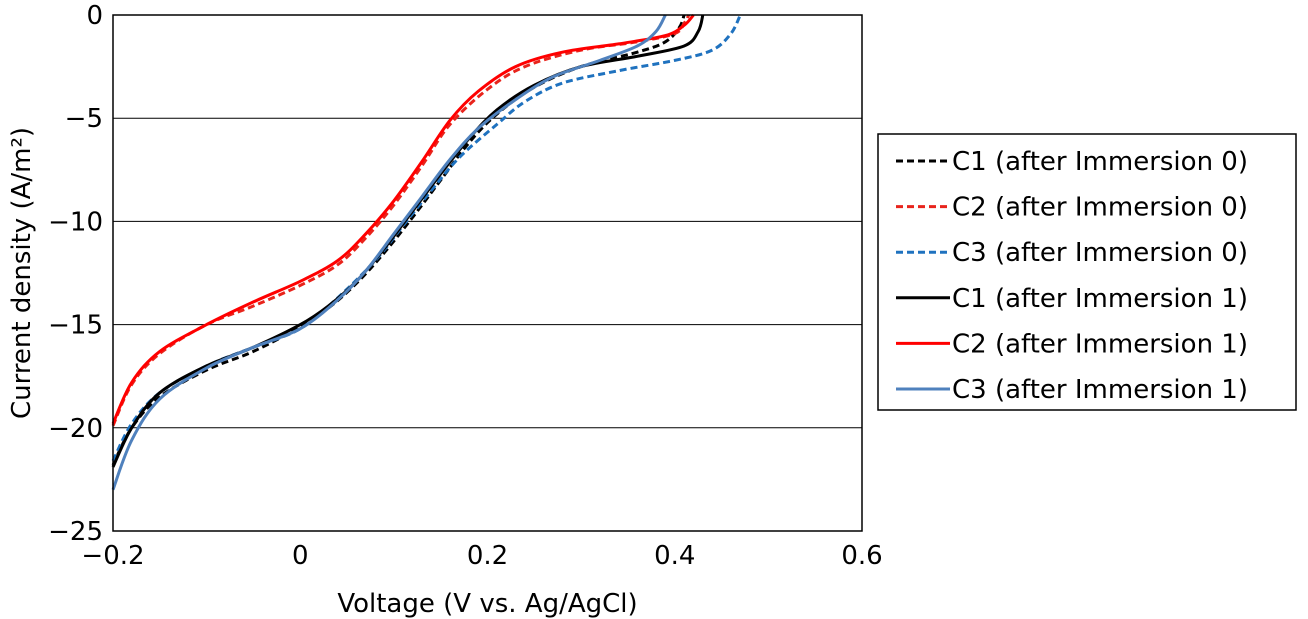  Describe the element at coordinates (1100, 344) in the screenshot. I see `legend-label-5: C2 (after Immersion 1)` at that location.